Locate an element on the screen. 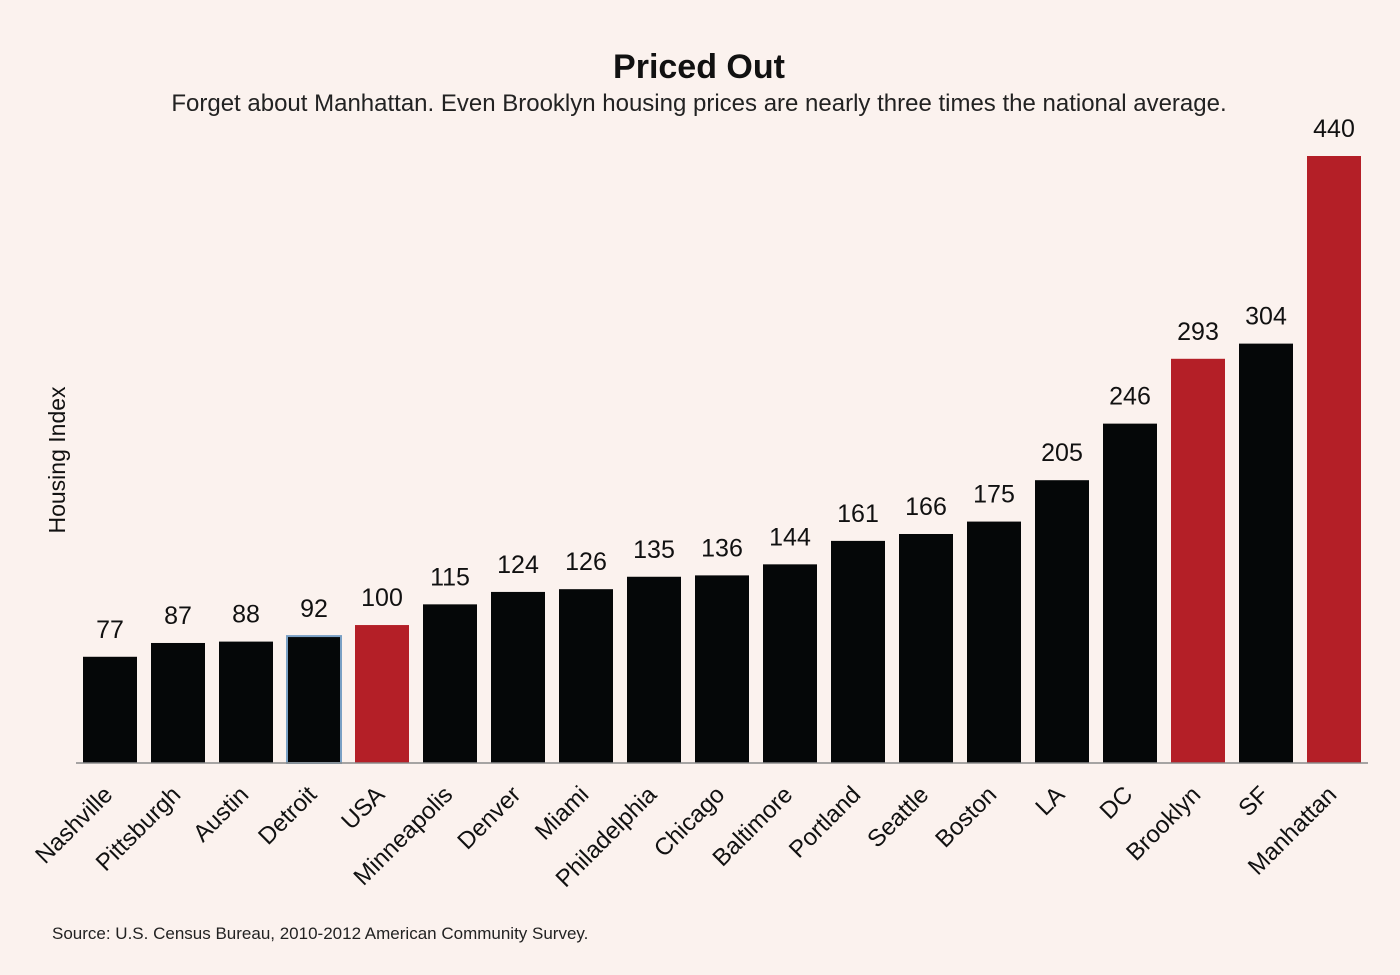  value-label-la: 205 is located at coordinates (1062, 453).